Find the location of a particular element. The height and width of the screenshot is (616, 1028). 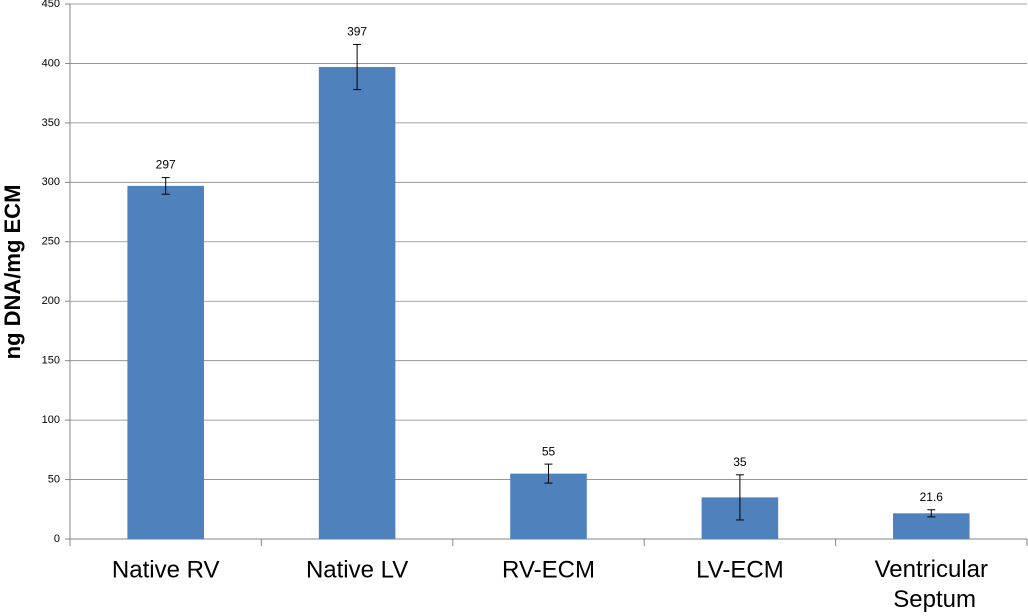

x-tick-label: RV-ECM is located at coordinates (548, 569).